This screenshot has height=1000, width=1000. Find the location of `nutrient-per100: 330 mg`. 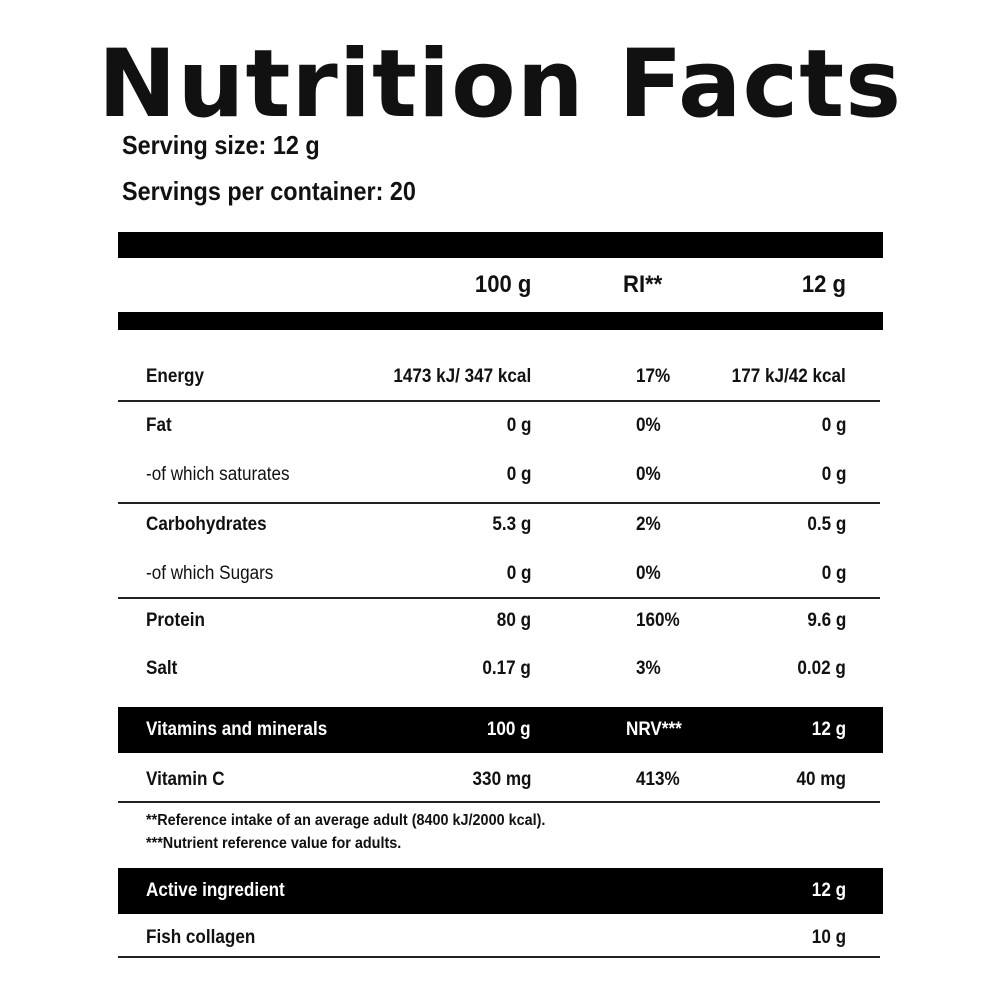

nutrient-per100: 330 mg is located at coordinates (501, 779).